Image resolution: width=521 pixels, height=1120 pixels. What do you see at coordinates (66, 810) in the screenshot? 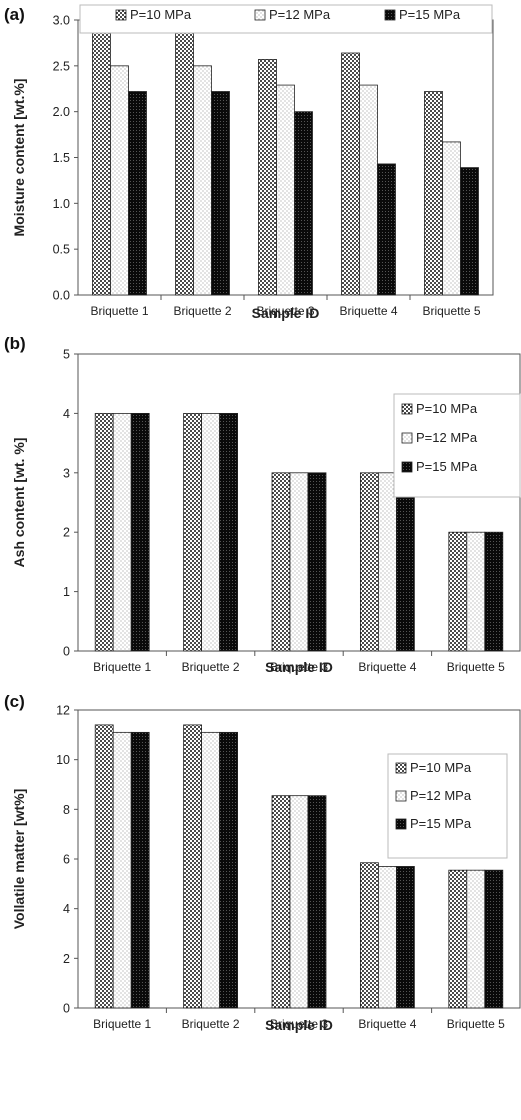
I see `y-tick-label: 8` at bounding box center [66, 810].